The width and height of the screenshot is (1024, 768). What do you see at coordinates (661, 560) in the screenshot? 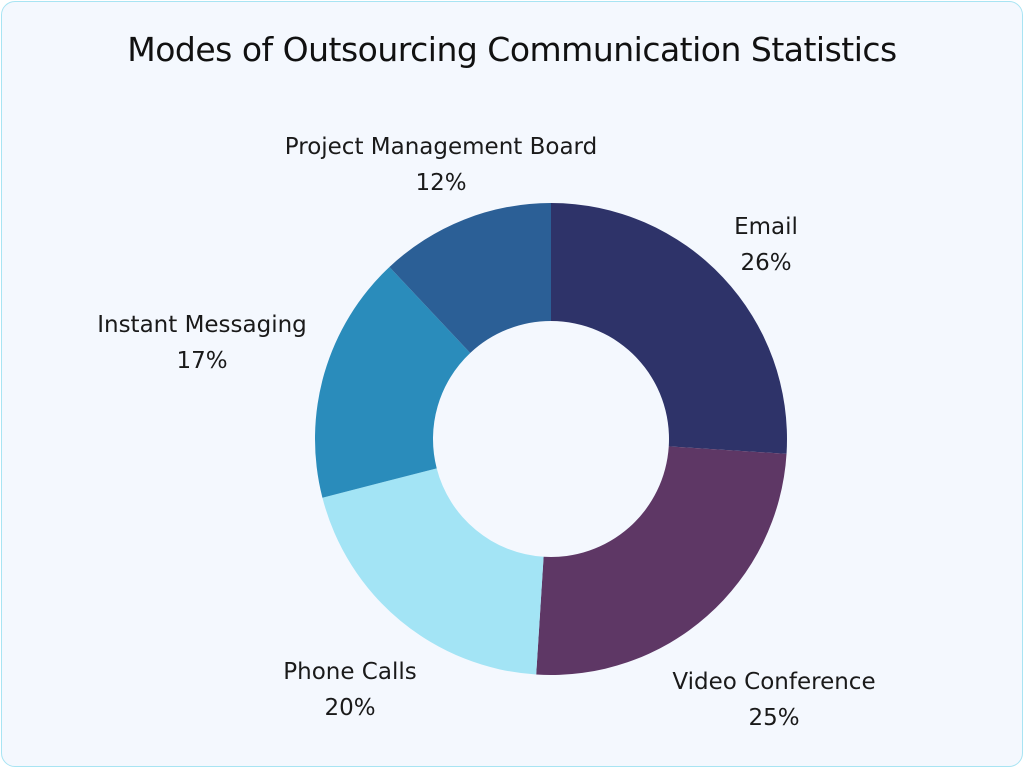
I see `slice-video-conference` at bounding box center [661, 560].